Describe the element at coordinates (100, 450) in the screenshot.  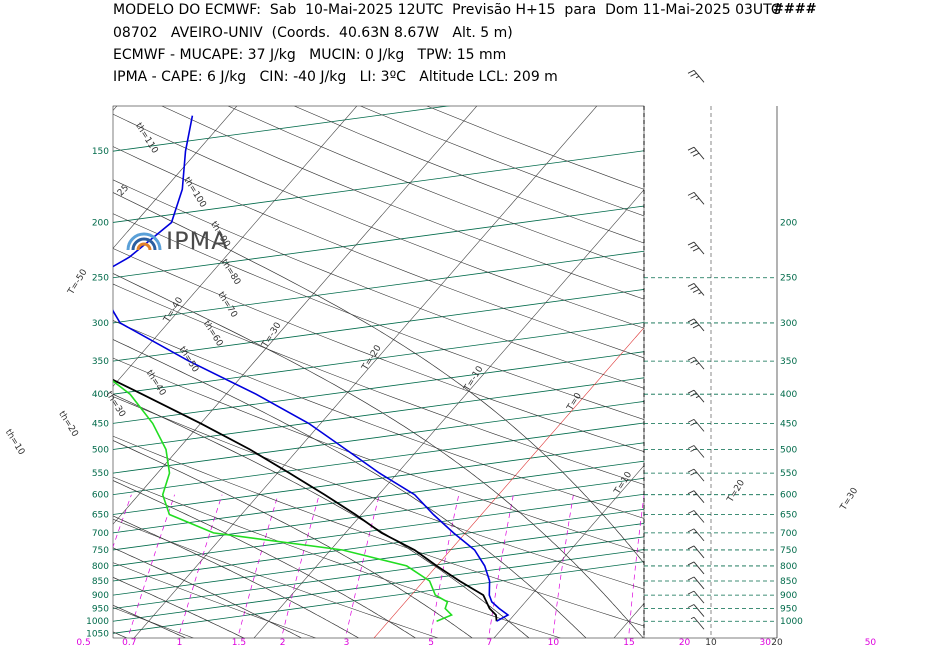
I see `pressure-label-left: 500` at that location.